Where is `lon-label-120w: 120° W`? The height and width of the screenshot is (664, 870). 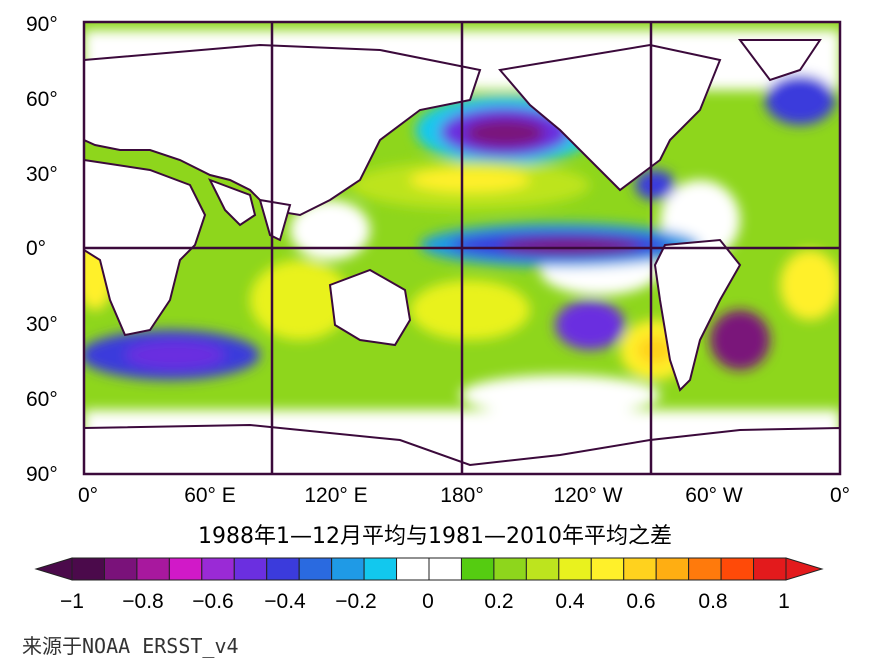
lon-label-120w: 120° W is located at coordinates (588, 495).